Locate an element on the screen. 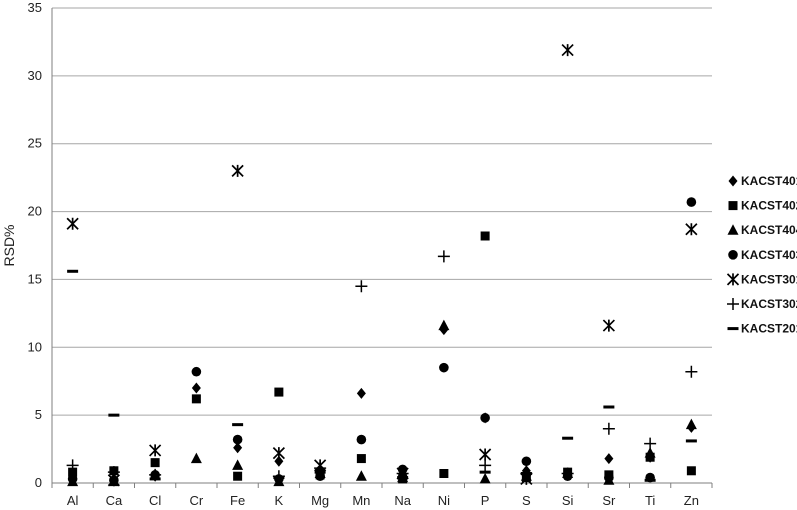 Image resolution: width=797 pixels, height=510 pixels. y-tick-labels: 0 5 10 15 20 25 30 35 is located at coordinates (35, 245).